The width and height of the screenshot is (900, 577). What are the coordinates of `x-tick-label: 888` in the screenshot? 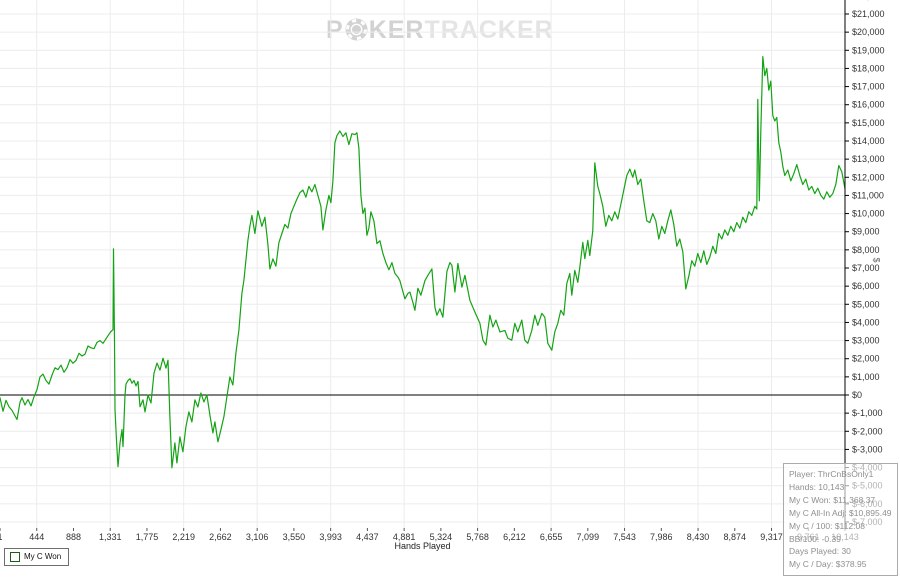 It's located at (73, 537).